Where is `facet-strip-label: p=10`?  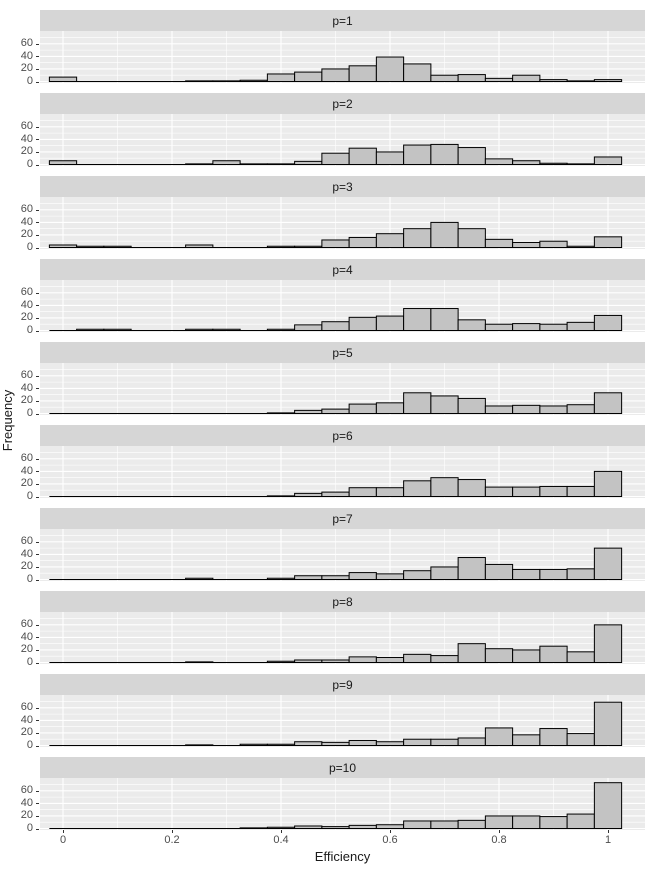 facet-strip-label: p=10 is located at coordinates (342, 767).